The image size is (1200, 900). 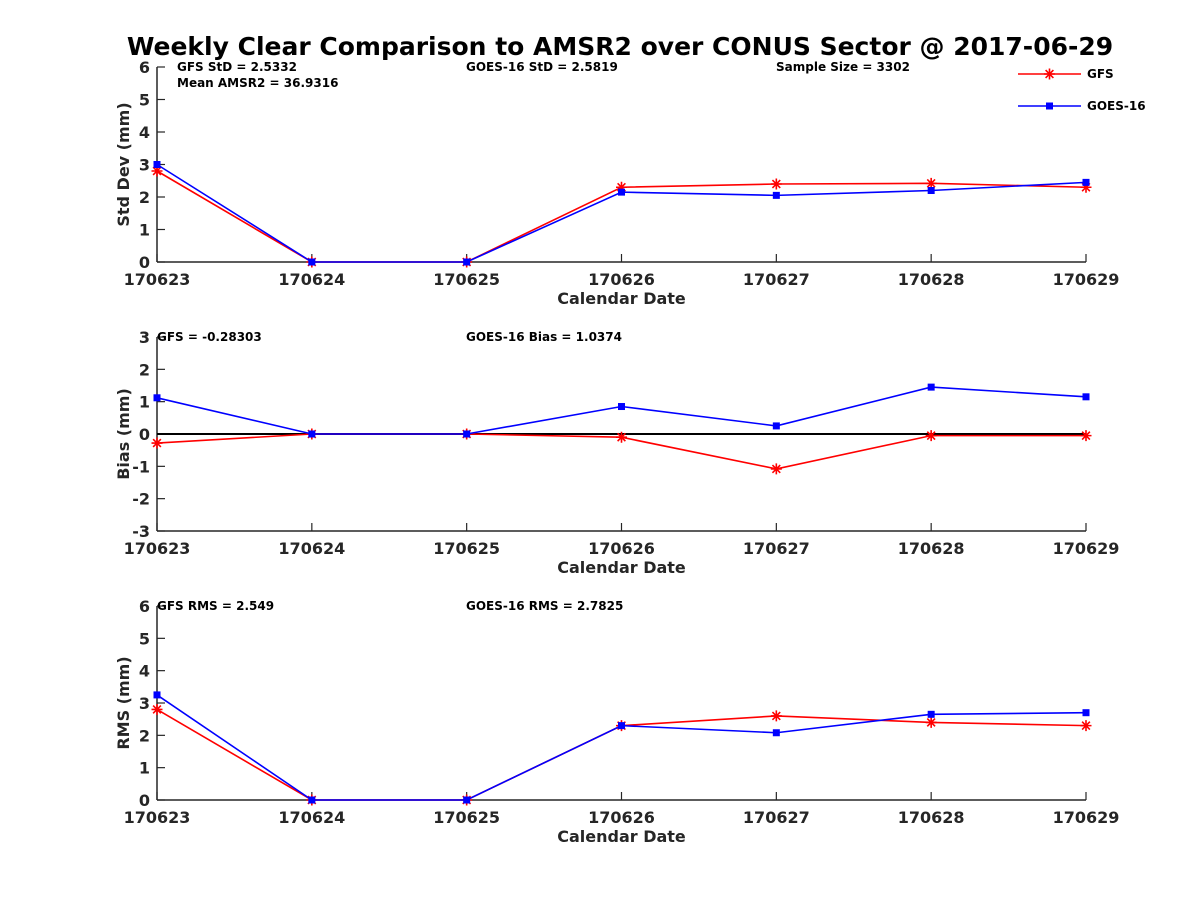 I want to click on legend: GFS GOES-16, so click(x=1082, y=90).